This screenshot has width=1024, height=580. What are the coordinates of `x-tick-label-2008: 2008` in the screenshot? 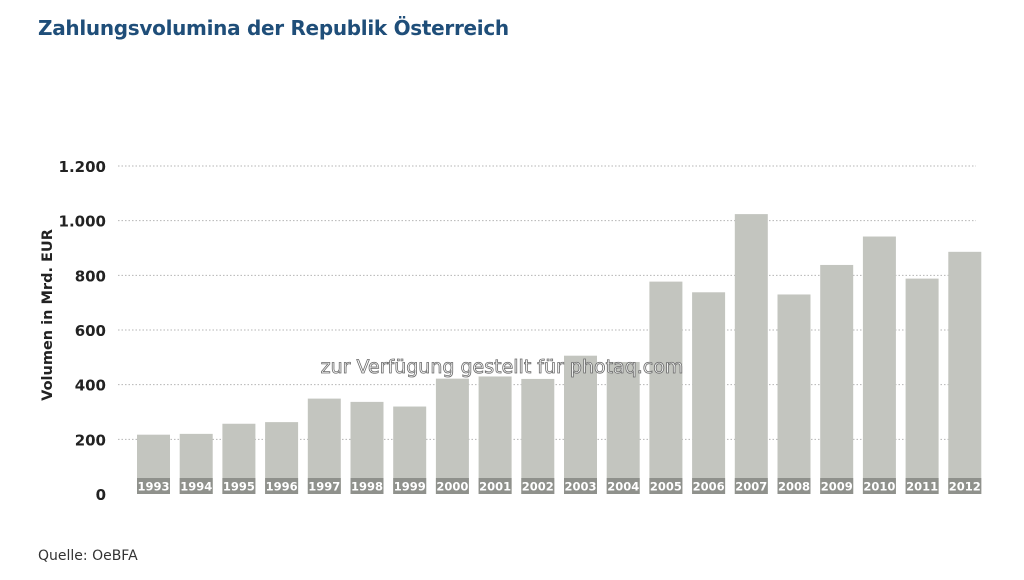 It's located at (794, 487).